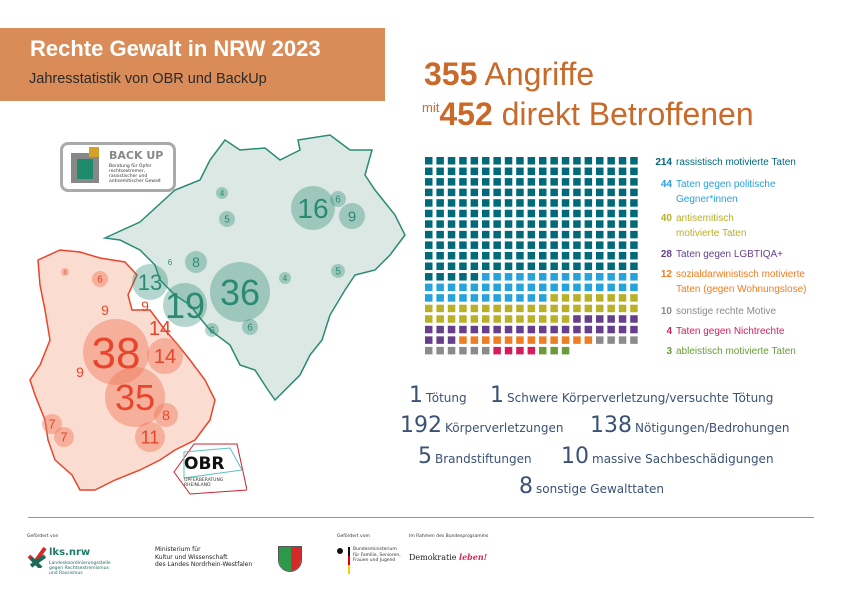  Describe the element at coordinates (669, 351) in the screenshot. I see `legend-value: 3` at that location.